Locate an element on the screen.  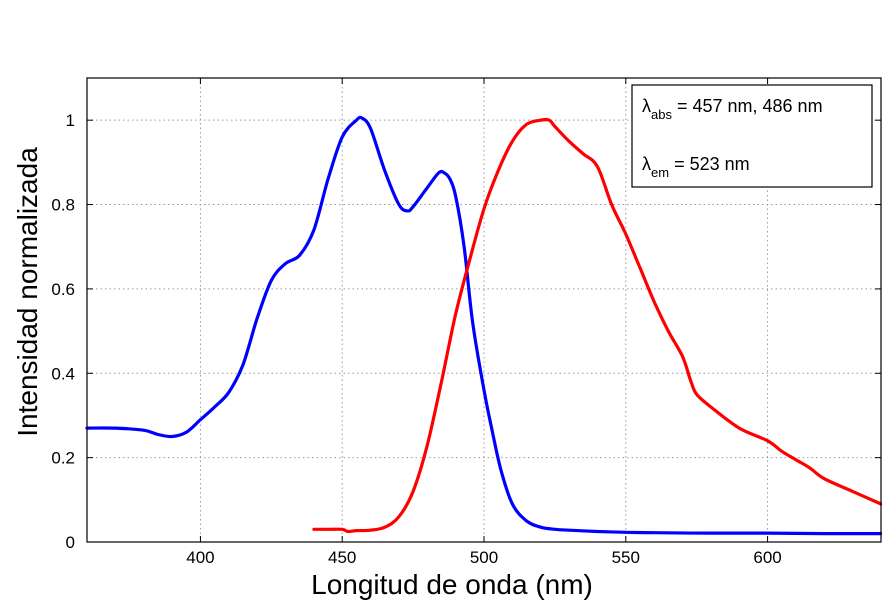
y-tick-label: 0.6 is located at coordinates (63, 289).